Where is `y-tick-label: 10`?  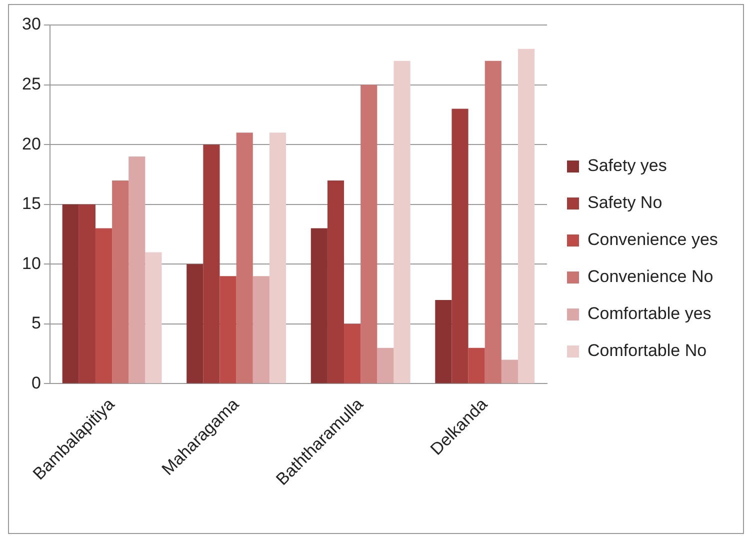
y-tick-label: 10 is located at coordinates (31, 263).